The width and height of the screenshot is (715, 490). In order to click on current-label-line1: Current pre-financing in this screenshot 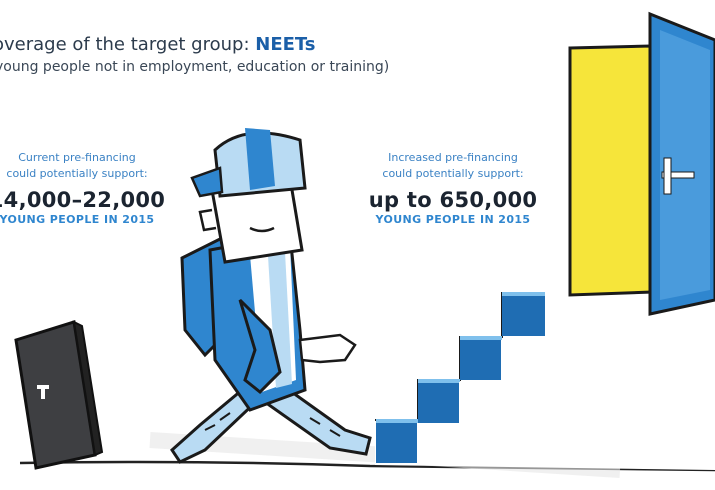, I will do `click(77, 157)`.